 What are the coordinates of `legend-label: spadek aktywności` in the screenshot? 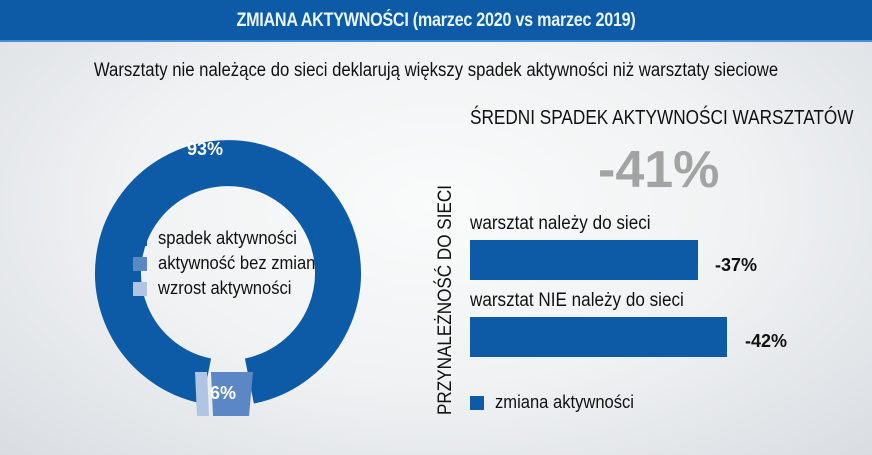 It's located at (227, 238).